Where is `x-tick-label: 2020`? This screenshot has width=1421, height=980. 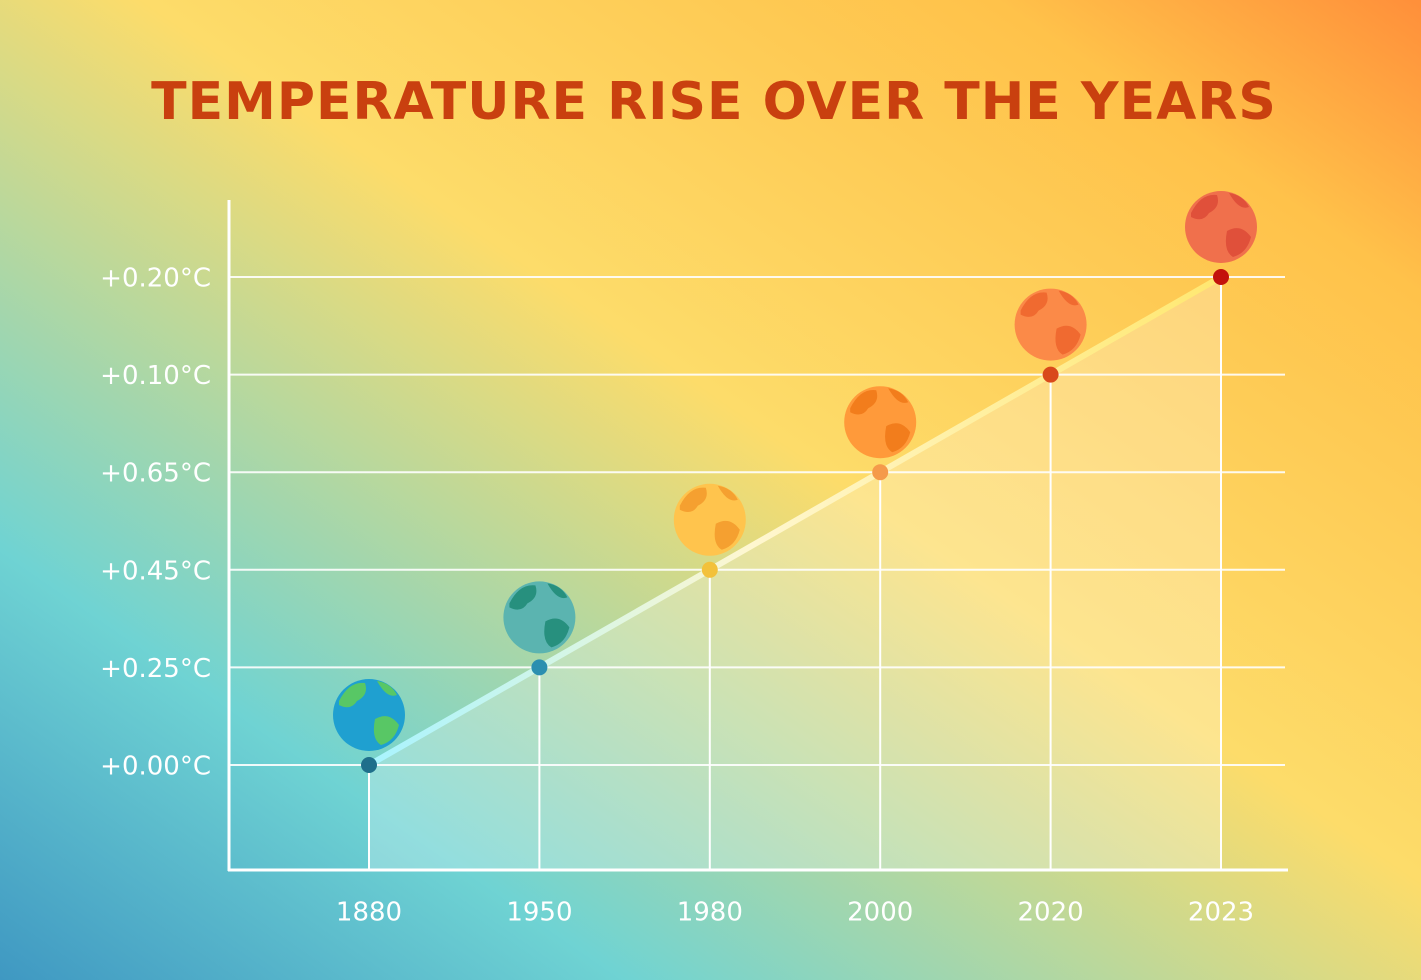
x-tick-label: 2020 is located at coordinates (1051, 913).